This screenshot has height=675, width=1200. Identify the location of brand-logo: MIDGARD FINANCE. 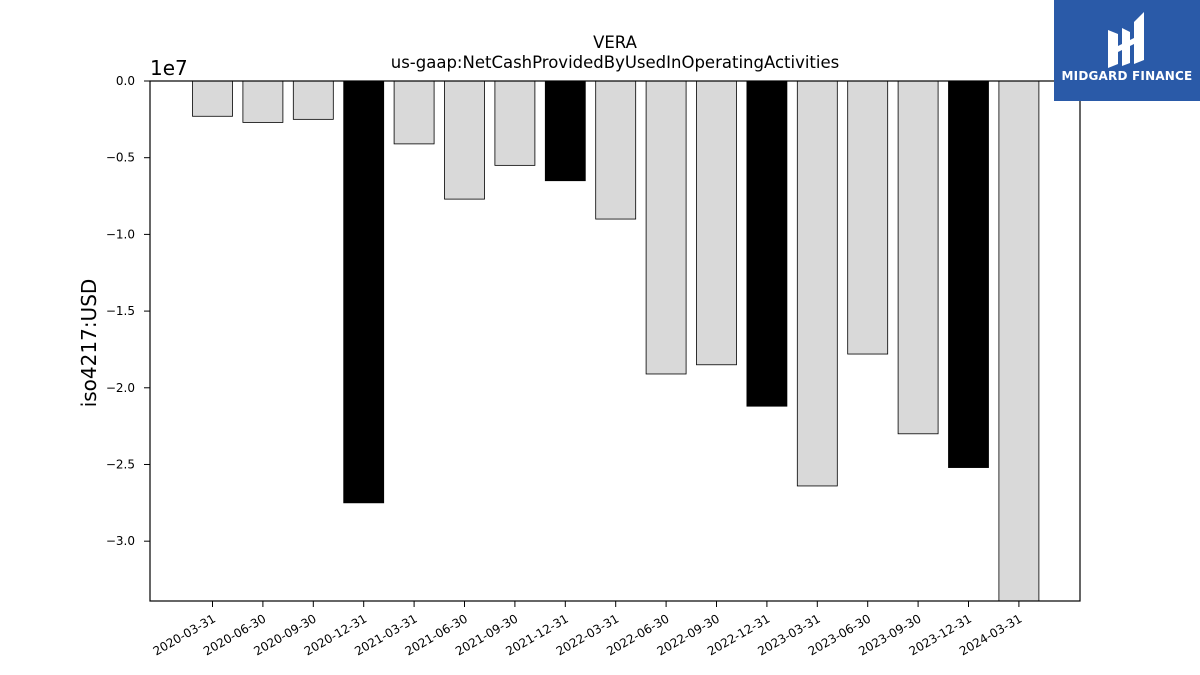
(1127, 50).